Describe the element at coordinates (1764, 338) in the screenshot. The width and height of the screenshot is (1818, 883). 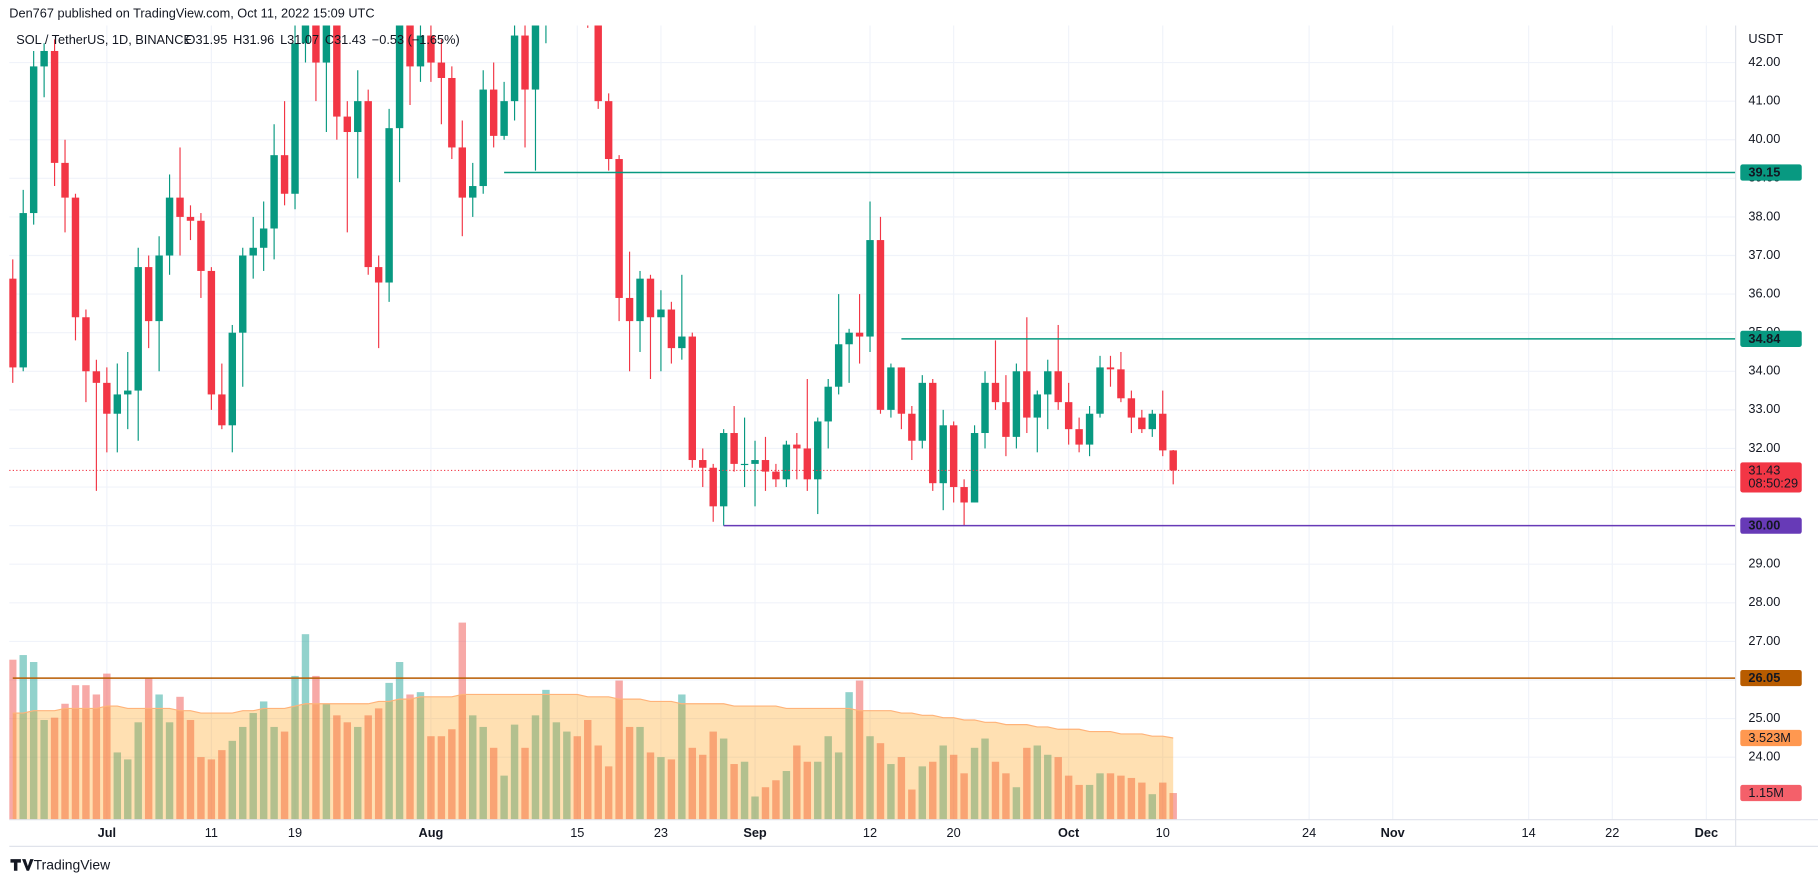
I see `level-label: 34.84` at that location.